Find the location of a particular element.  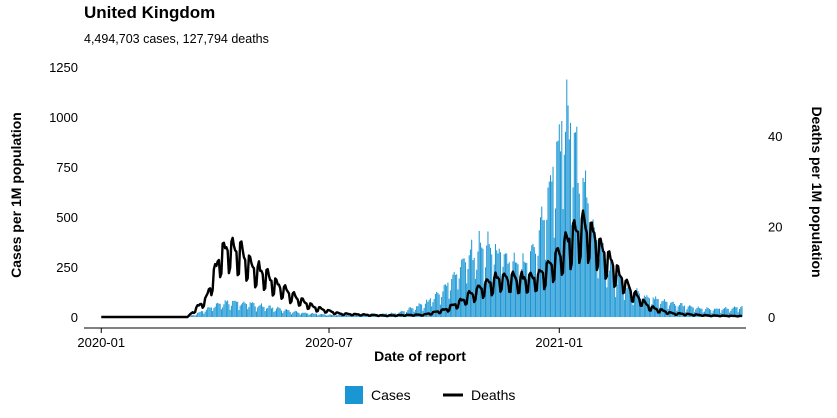

left-tick-label: 500 is located at coordinates (67, 217).